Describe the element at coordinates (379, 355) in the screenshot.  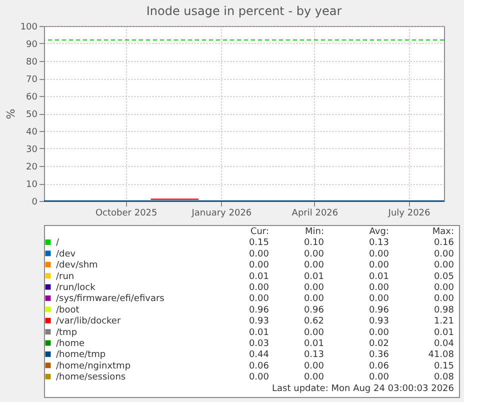
I see `text: 0.36` at that location.